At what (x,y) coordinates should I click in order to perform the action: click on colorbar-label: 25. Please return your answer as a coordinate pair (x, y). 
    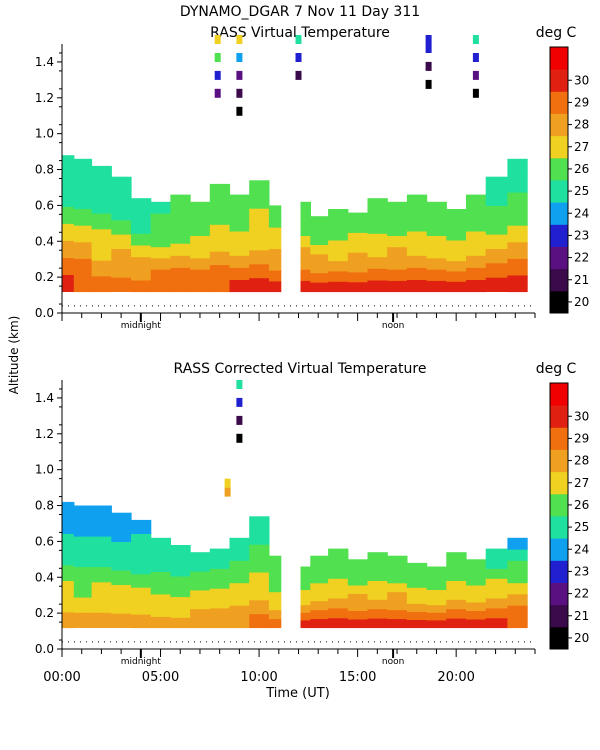
    Looking at the image, I should click on (581, 191).